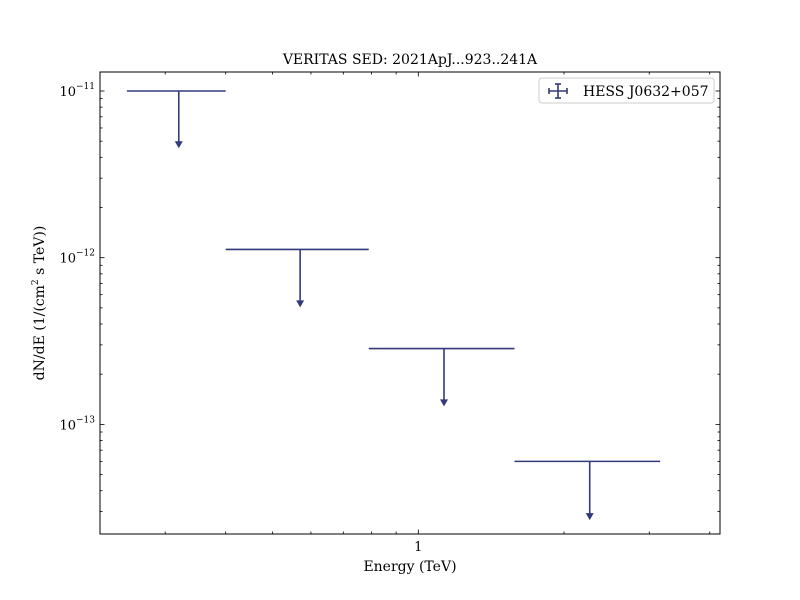  What do you see at coordinates (409, 567) in the screenshot?
I see `x-axis-label: Energy (TeV)` at bounding box center [409, 567].